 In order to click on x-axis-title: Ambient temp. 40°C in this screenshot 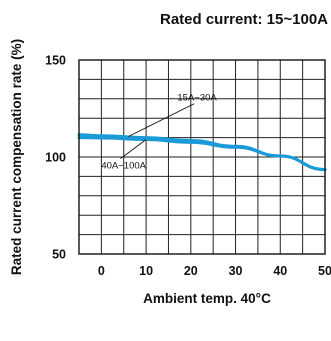, I will do `click(207, 298)`.